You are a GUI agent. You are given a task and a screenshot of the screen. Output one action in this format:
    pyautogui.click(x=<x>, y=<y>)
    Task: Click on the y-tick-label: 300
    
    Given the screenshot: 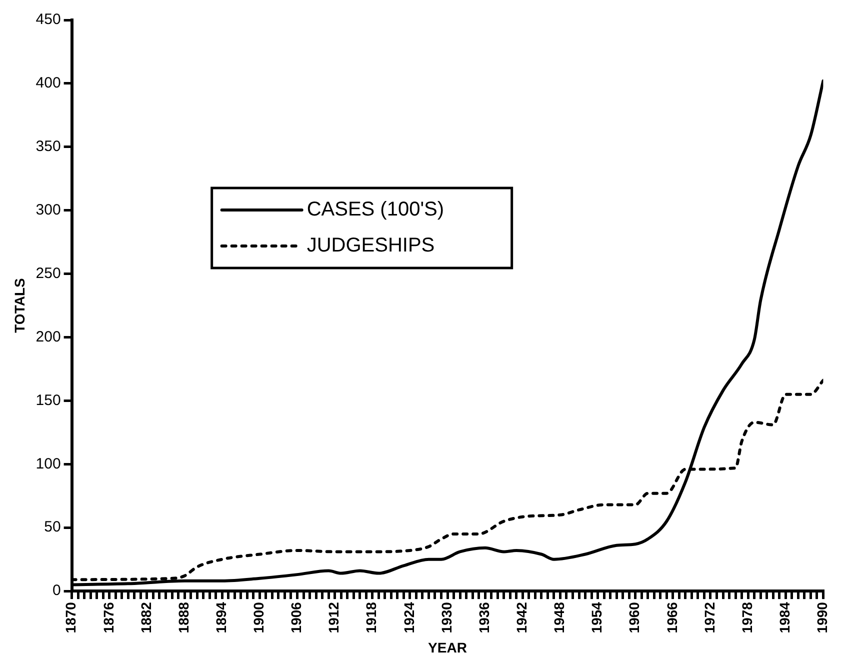 What is the action you would take?
    pyautogui.click(x=48, y=209)
    